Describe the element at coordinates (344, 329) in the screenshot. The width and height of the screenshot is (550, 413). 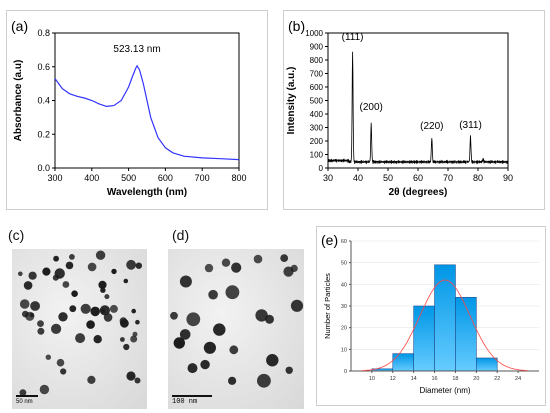
I see `y-tick-label: 20` at that location.